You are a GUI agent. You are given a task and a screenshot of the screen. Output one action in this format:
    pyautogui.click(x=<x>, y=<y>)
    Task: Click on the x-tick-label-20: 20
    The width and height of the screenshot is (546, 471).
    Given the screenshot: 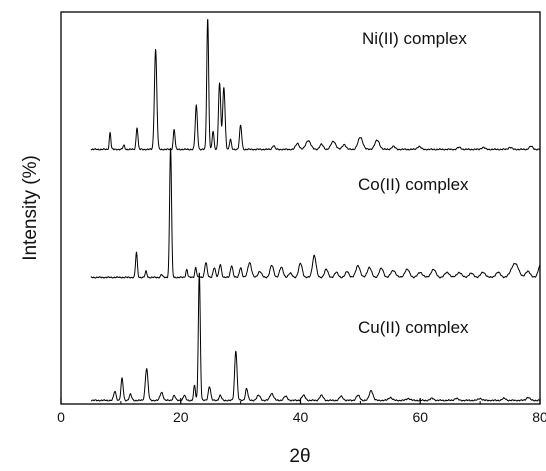 What is the action you would take?
    pyautogui.click(x=181, y=417)
    